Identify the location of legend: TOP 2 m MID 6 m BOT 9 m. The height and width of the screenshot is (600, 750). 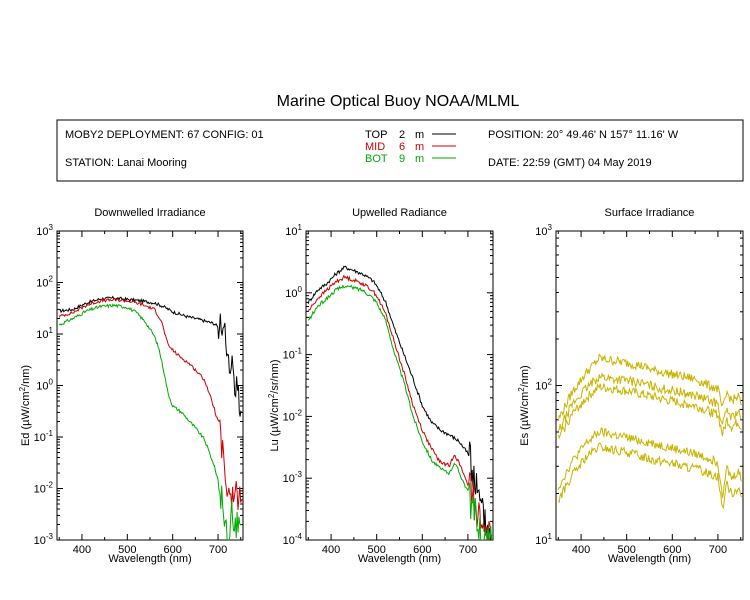
(410, 147).